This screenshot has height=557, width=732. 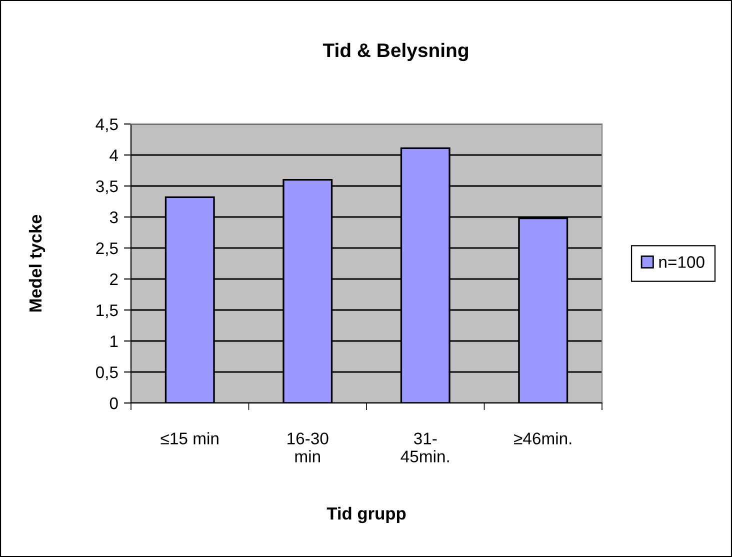 What do you see at coordinates (424, 447) in the screenshot?
I see `x-tick-label: 31- 45min.` at bounding box center [424, 447].